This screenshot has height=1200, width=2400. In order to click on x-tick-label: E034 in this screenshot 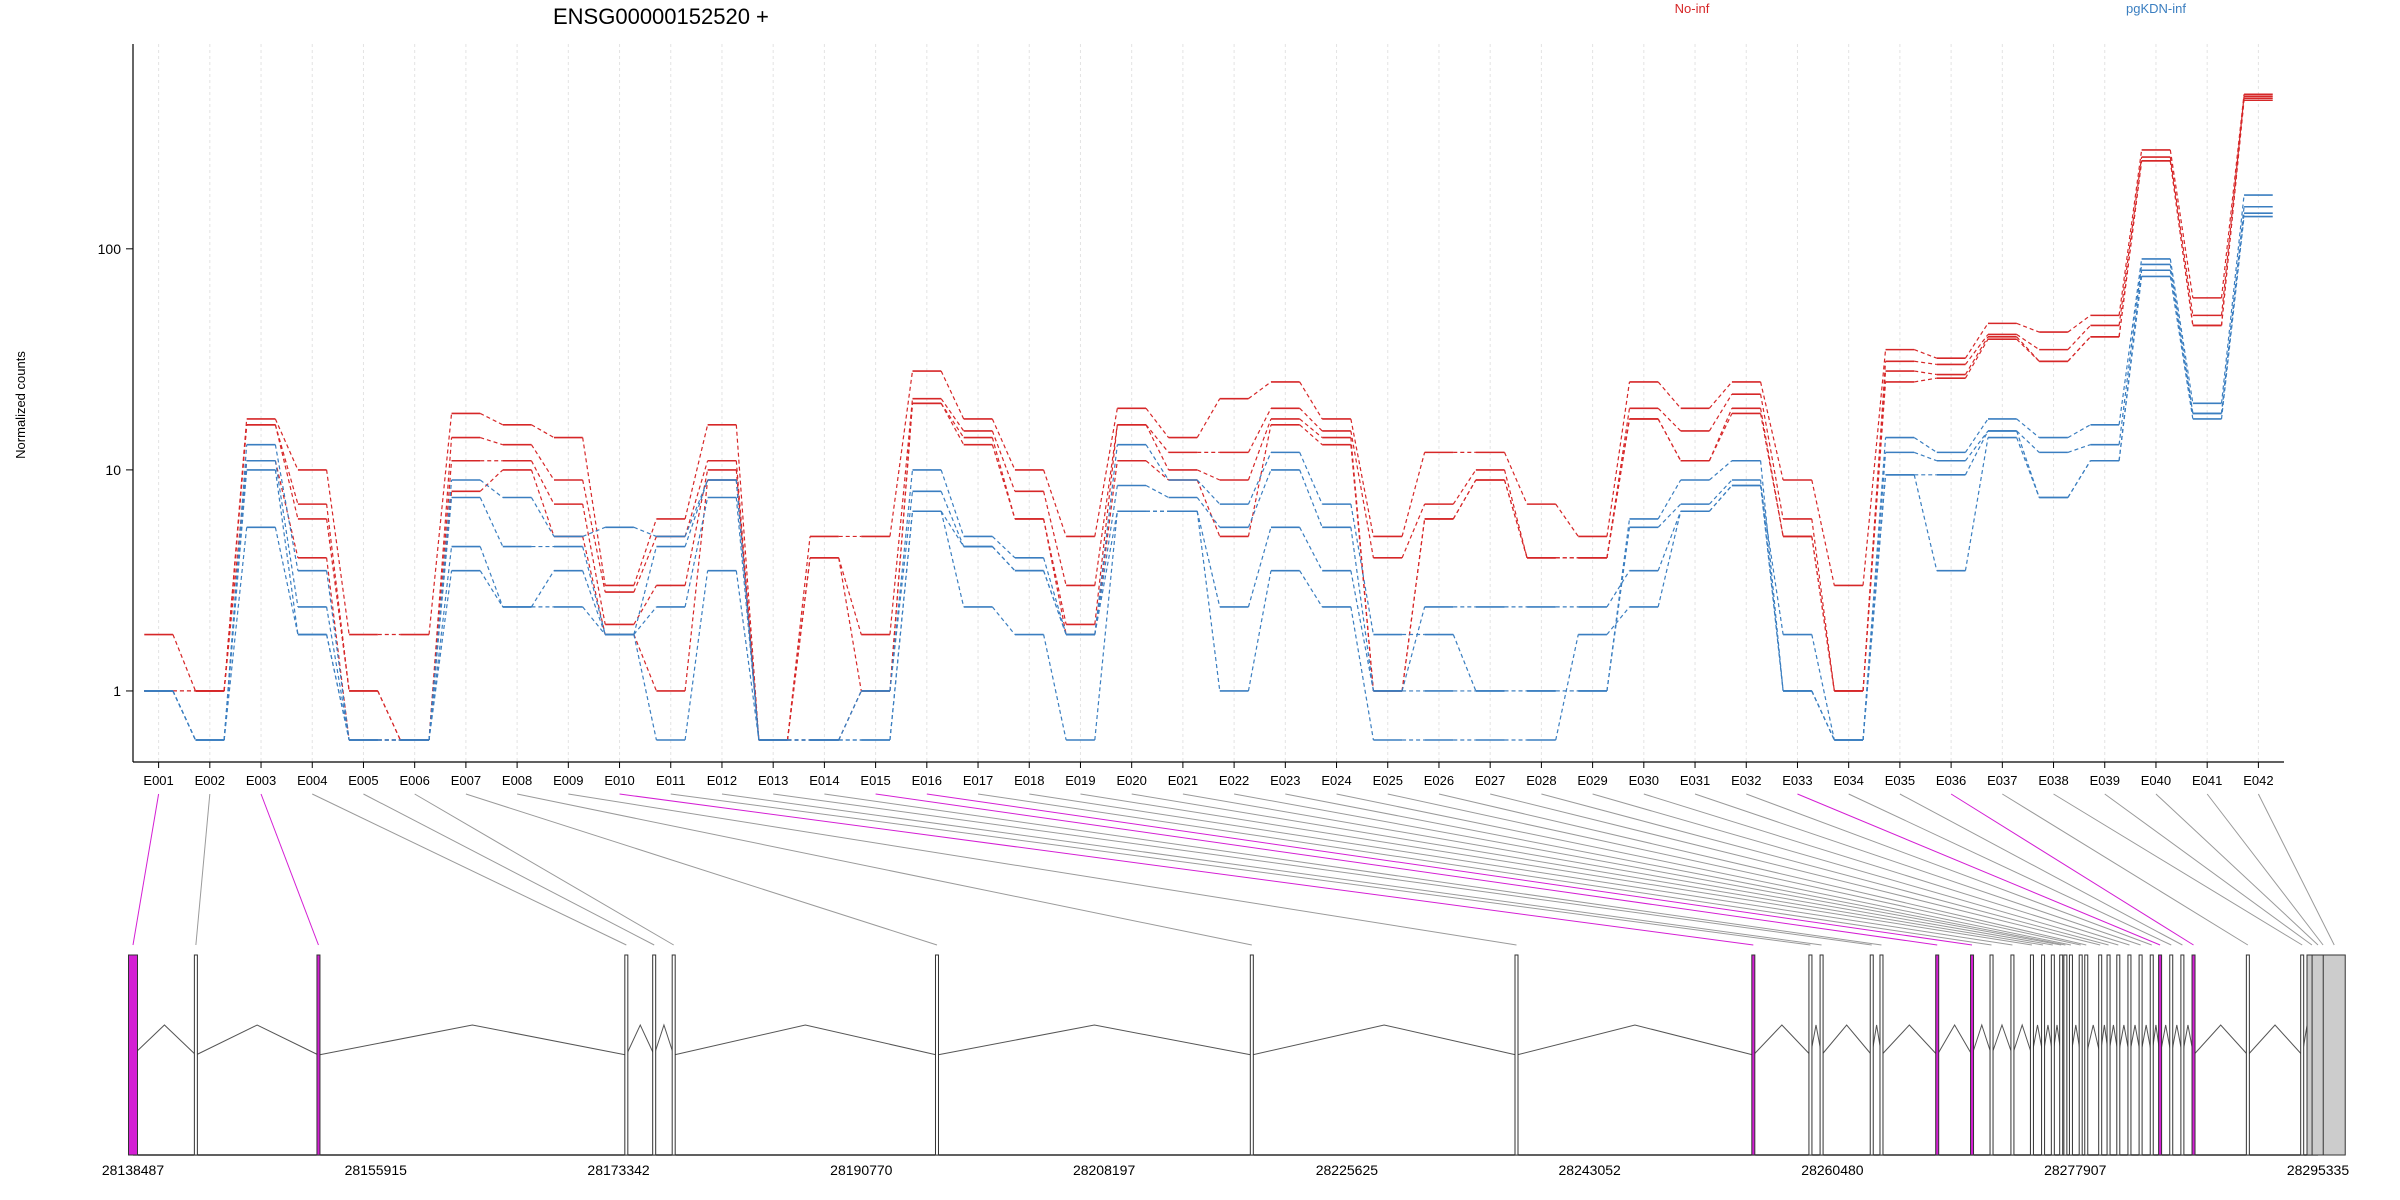, I will do `click(1848, 780)`.